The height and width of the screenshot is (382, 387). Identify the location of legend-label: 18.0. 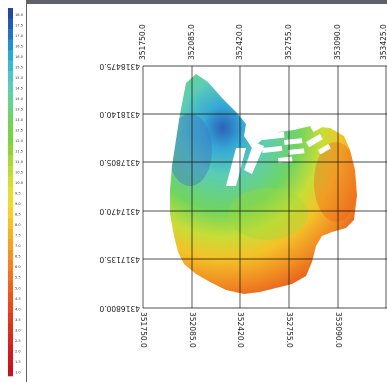
(19, 15).